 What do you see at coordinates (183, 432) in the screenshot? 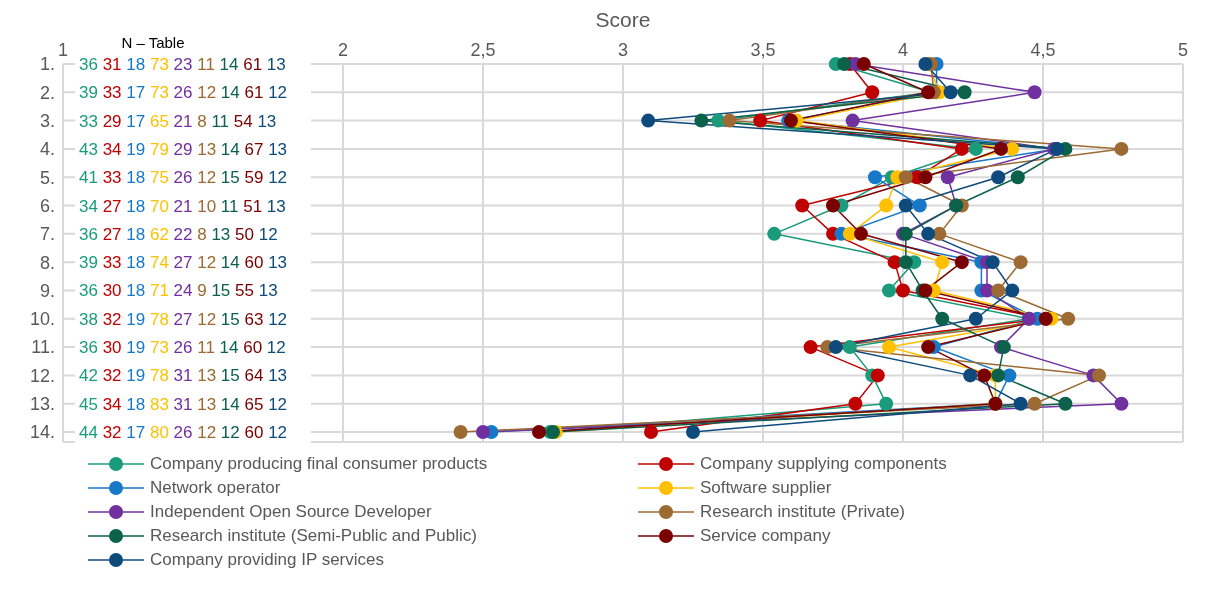
I see `text: 44 32 17 80 26 12 12 60 12` at bounding box center [183, 432].